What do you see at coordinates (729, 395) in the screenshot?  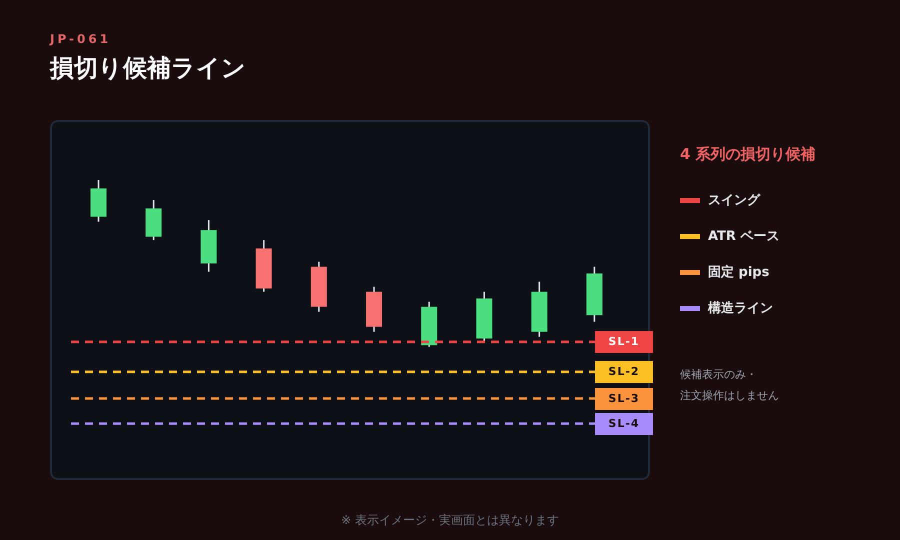 I see `text: 注文操作はしません` at bounding box center [729, 395].